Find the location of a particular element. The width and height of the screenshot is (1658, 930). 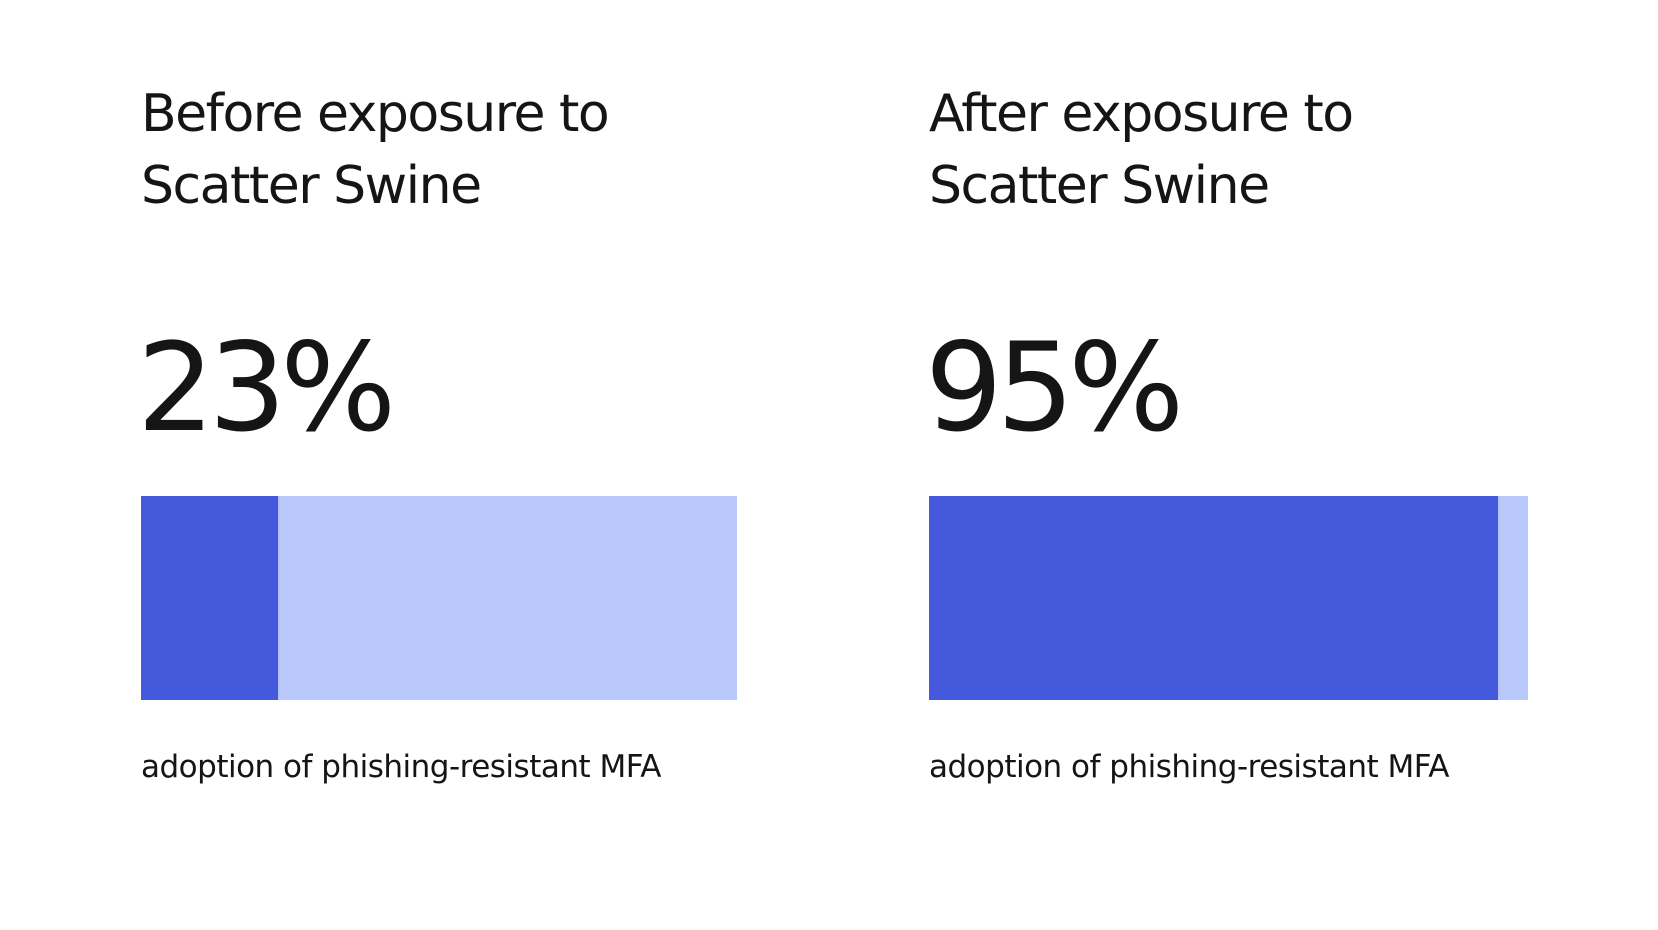

panel-title: After exposure to Scatter Swine is located at coordinates (1141, 150).